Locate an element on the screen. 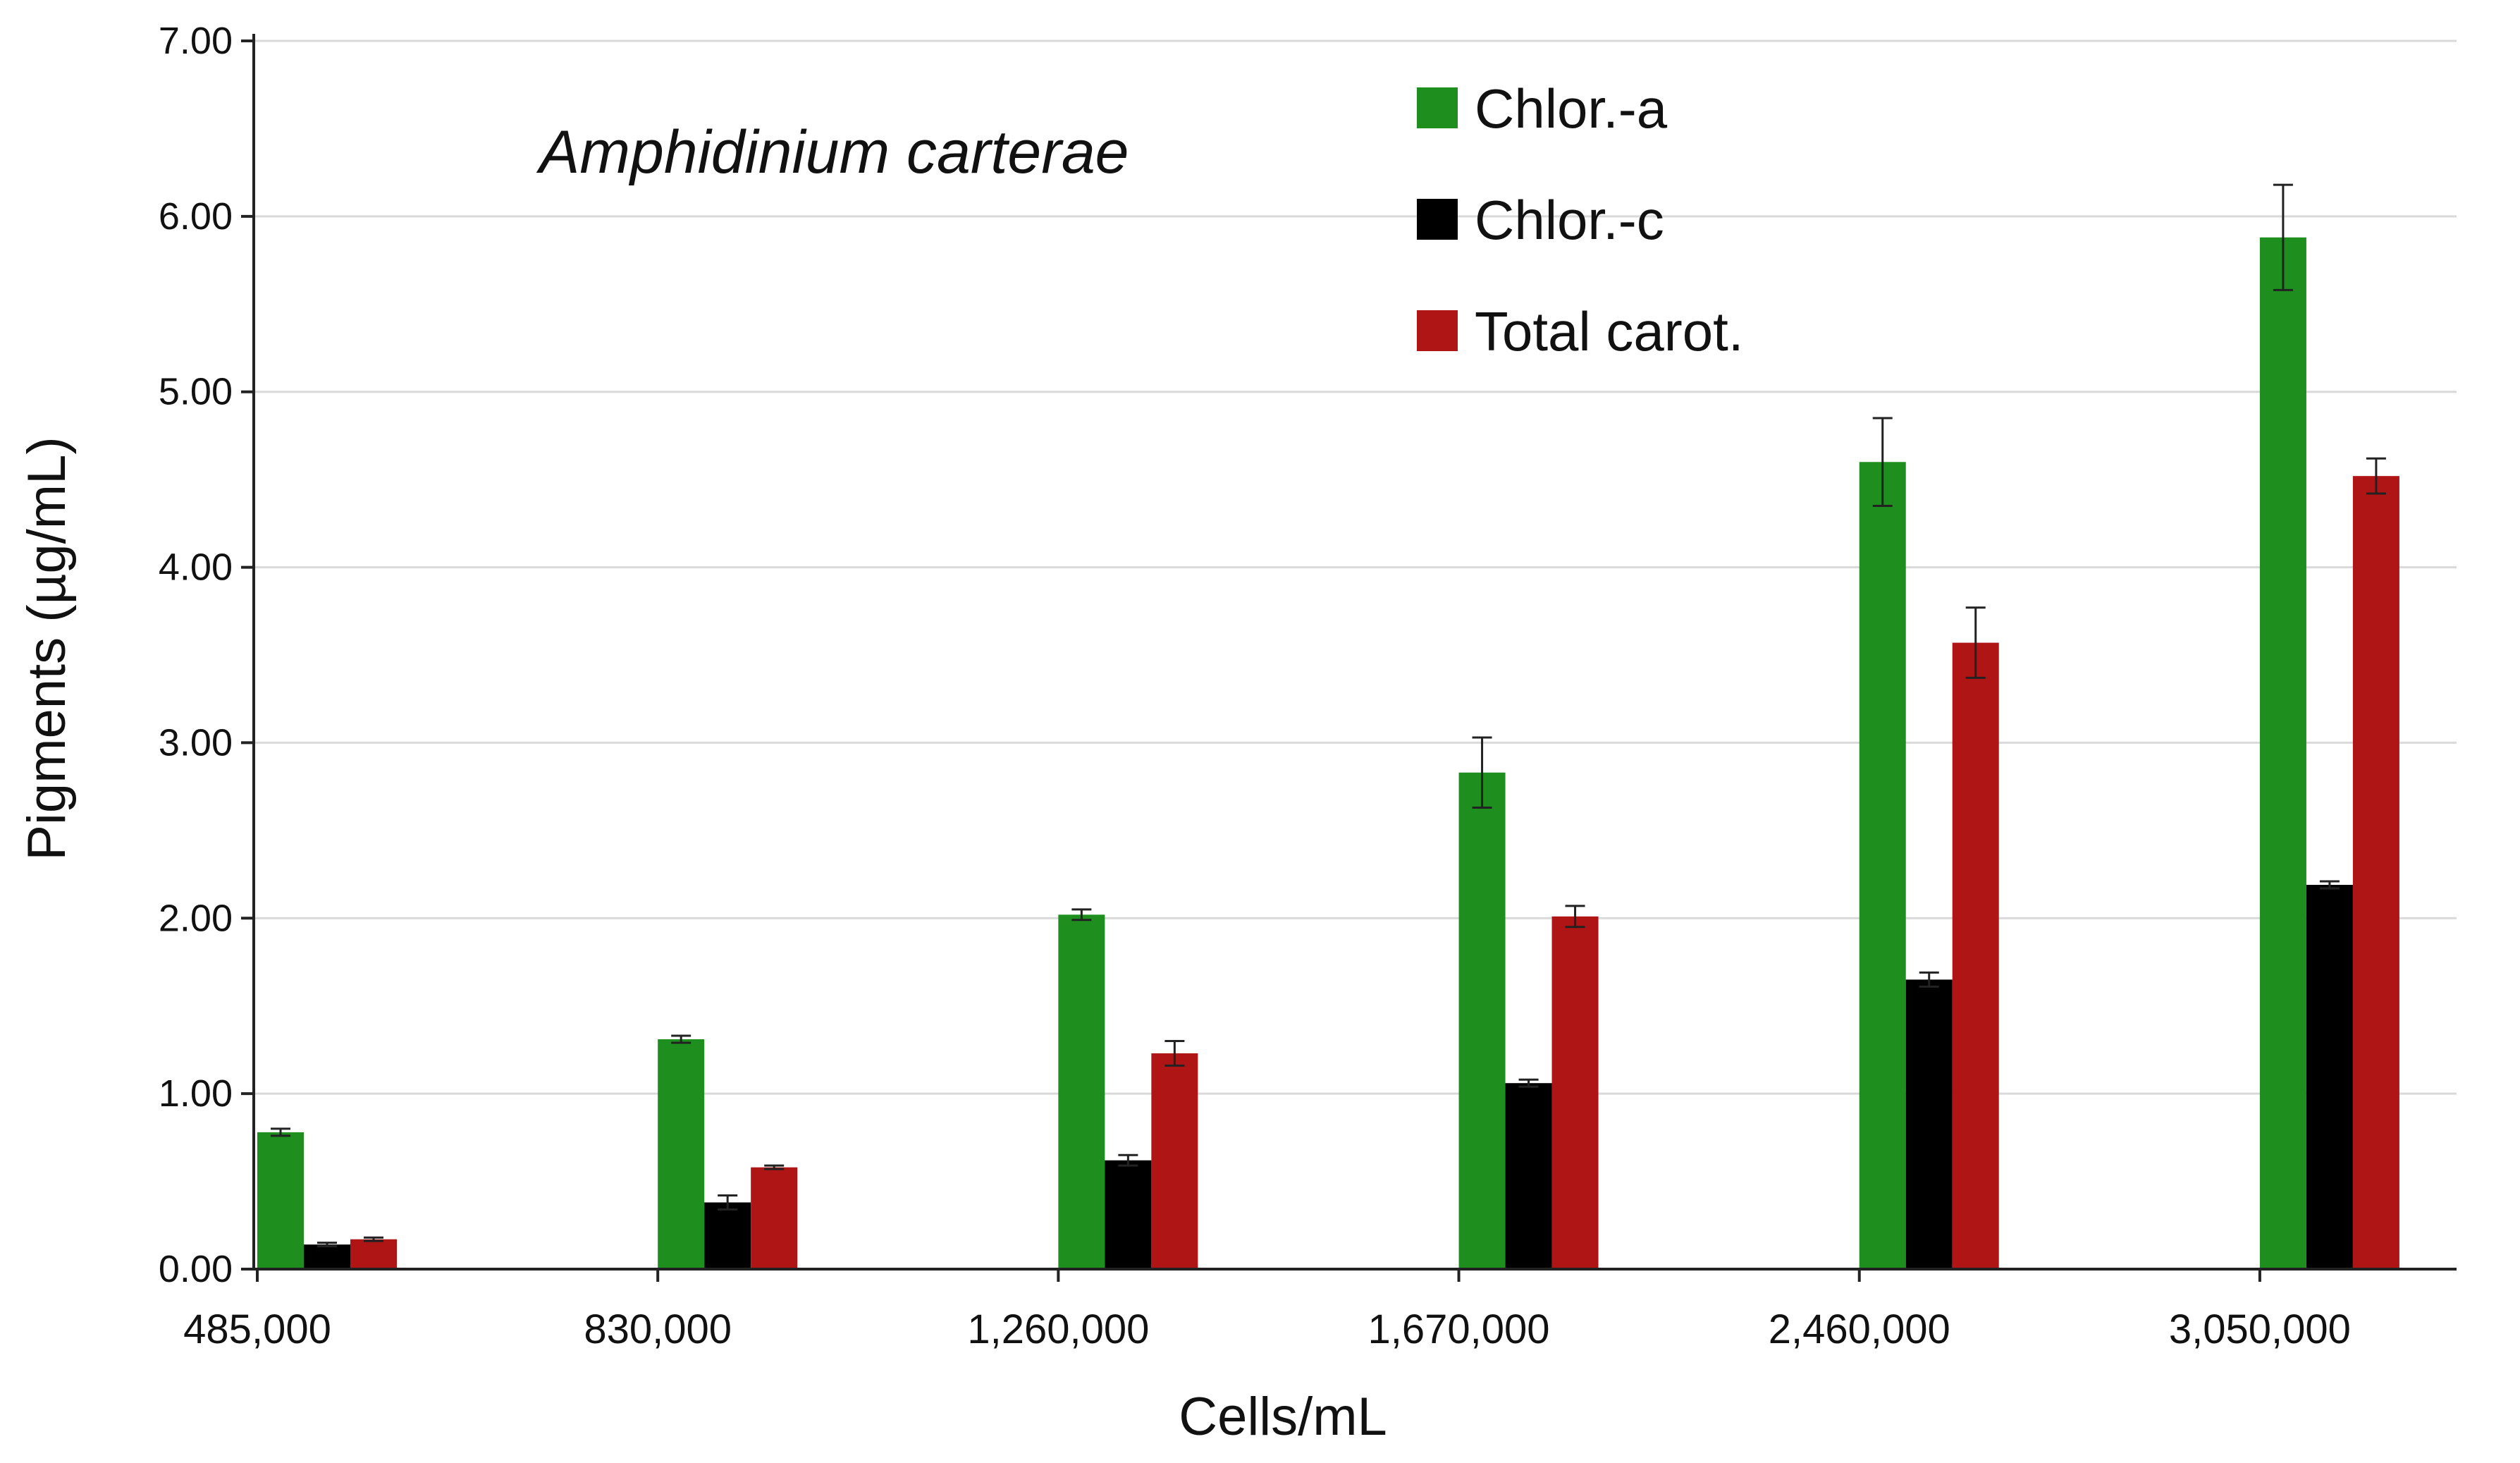 This screenshot has height=1463, width=2520. x-axis-title: Cells/mL is located at coordinates (1283, 1417).